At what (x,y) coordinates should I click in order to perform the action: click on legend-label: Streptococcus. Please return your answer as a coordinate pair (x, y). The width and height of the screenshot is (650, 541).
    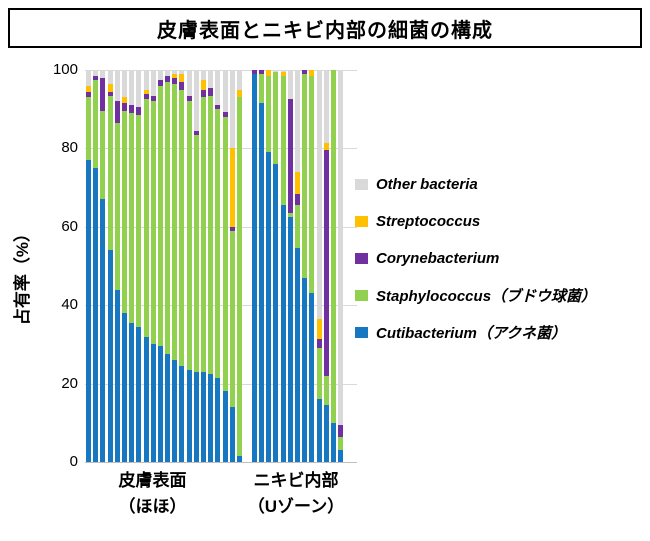
    Looking at the image, I should click on (428, 221).